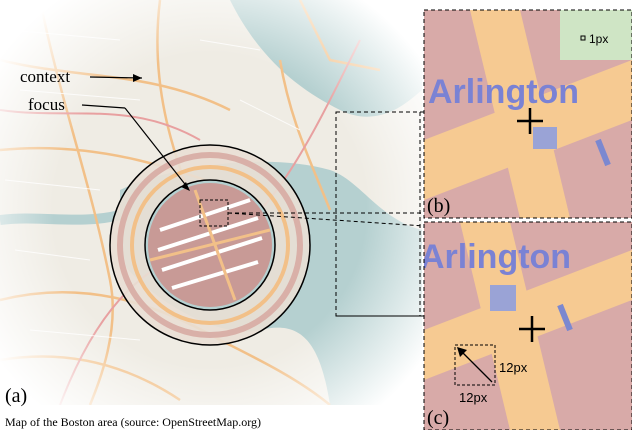 The height and width of the screenshot is (430, 632). What do you see at coordinates (513, 367) in the screenshot?
I see `width-note: 12px` at bounding box center [513, 367].